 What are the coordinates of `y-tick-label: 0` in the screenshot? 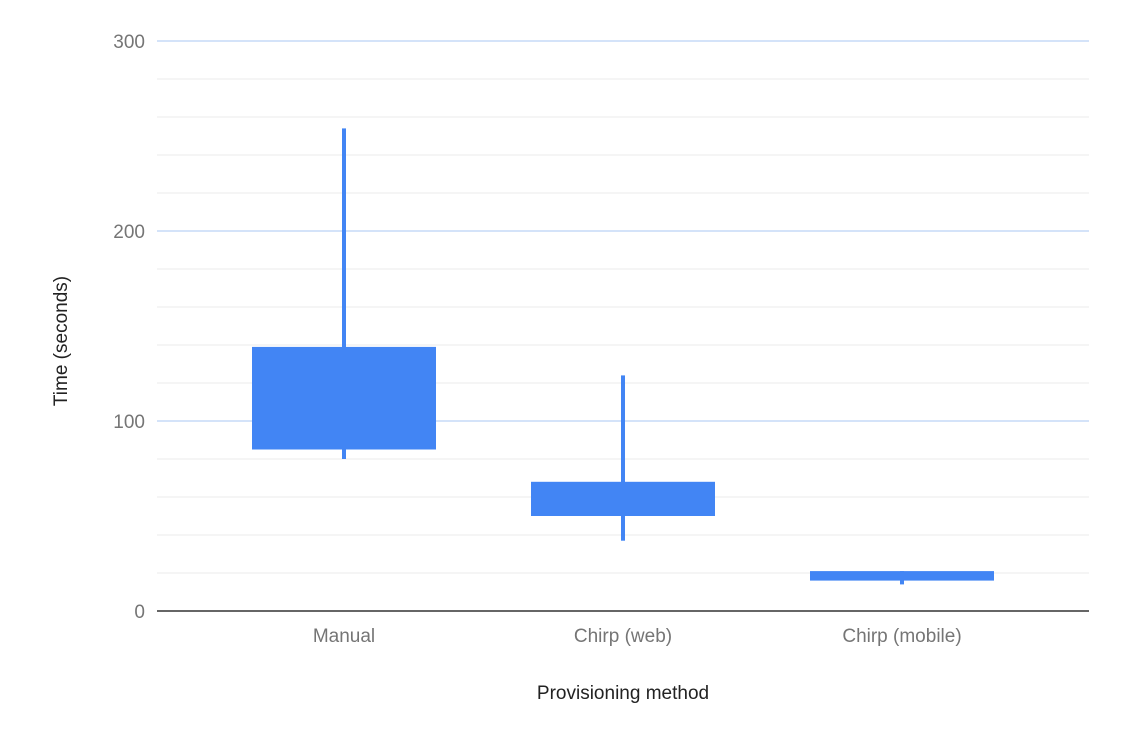 It's located at (139, 612).